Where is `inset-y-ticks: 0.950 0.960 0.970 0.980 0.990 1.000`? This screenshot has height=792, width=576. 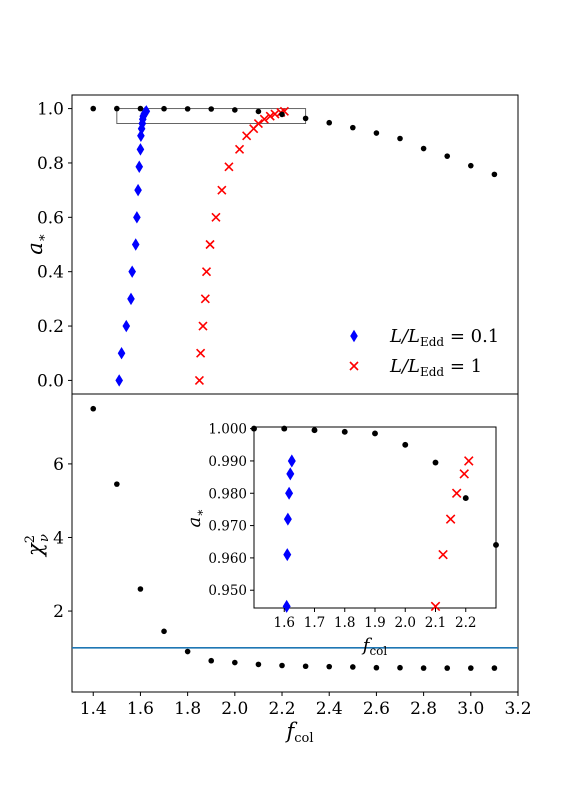 inset-y-ticks: 0.950 0.960 0.970 0.980 0.990 1.000 is located at coordinates (231, 510).